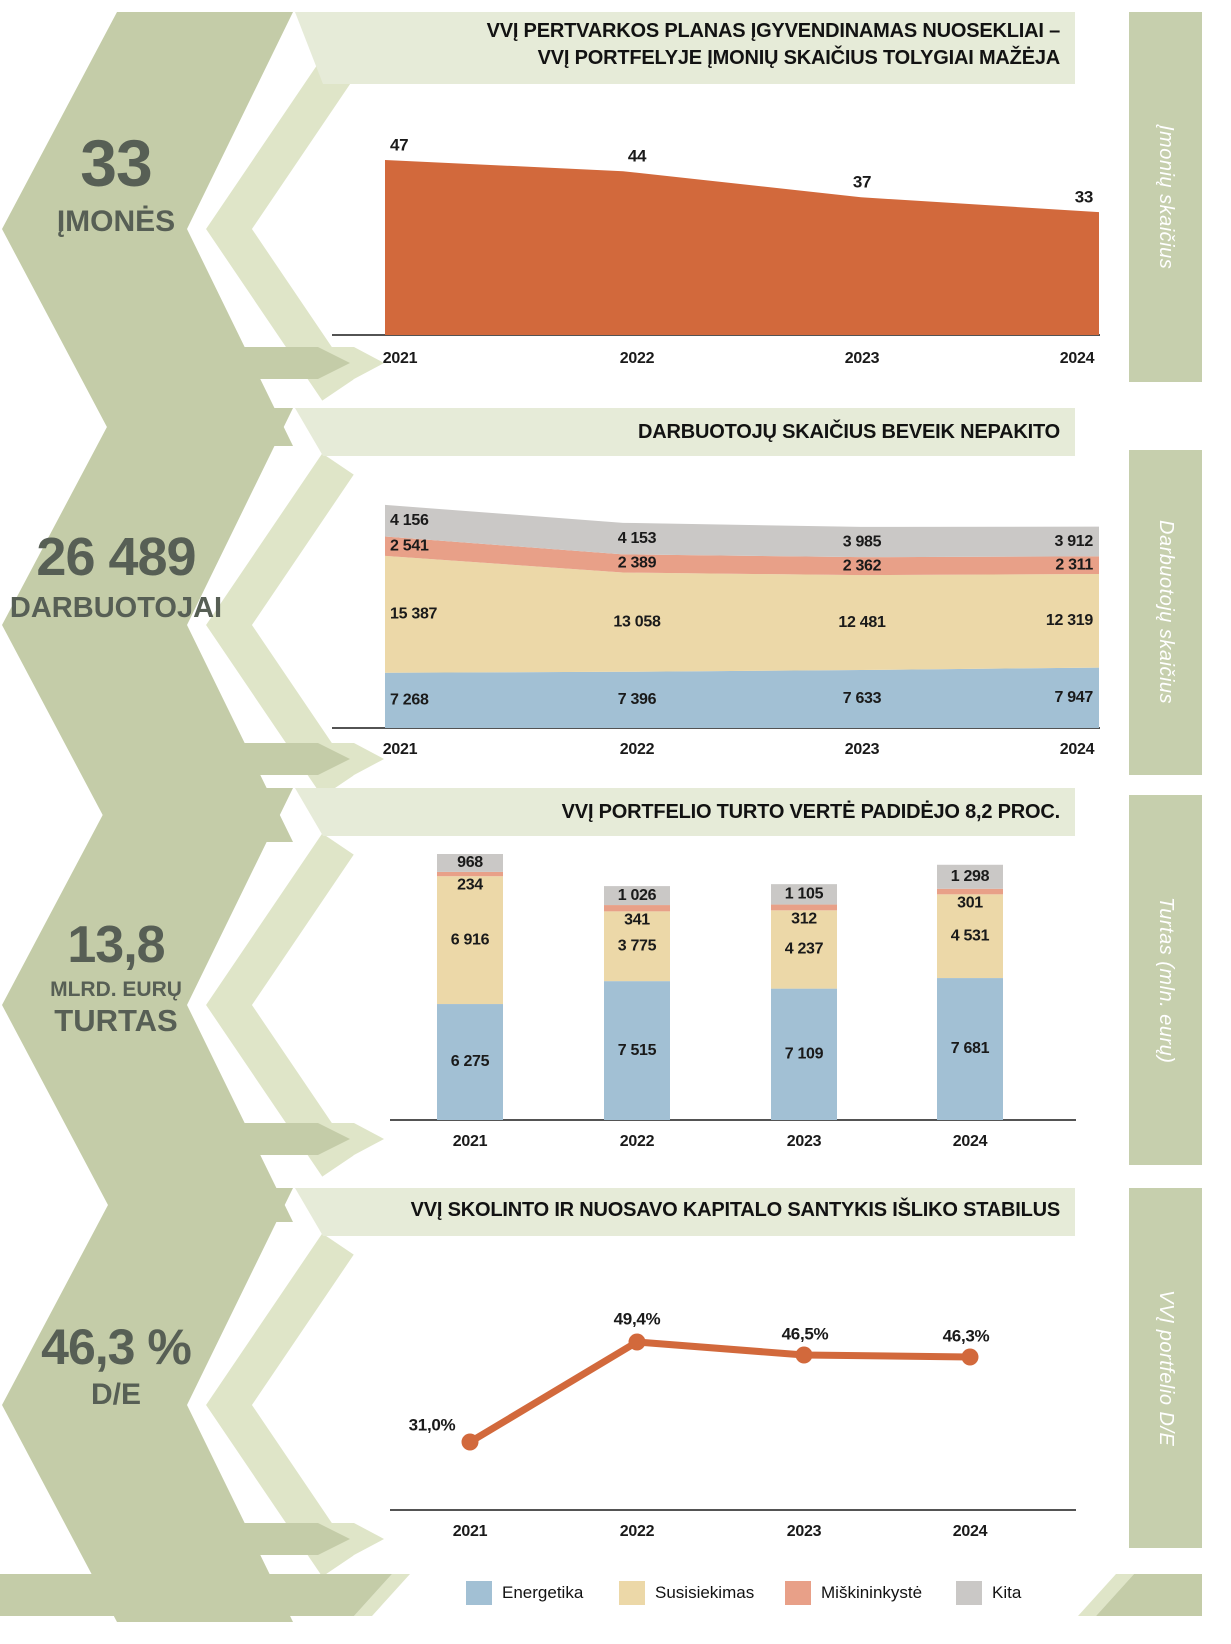 The height and width of the screenshot is (1644, 1231). I want to click on value-label-assets: 7 109, so click(804, 1054).